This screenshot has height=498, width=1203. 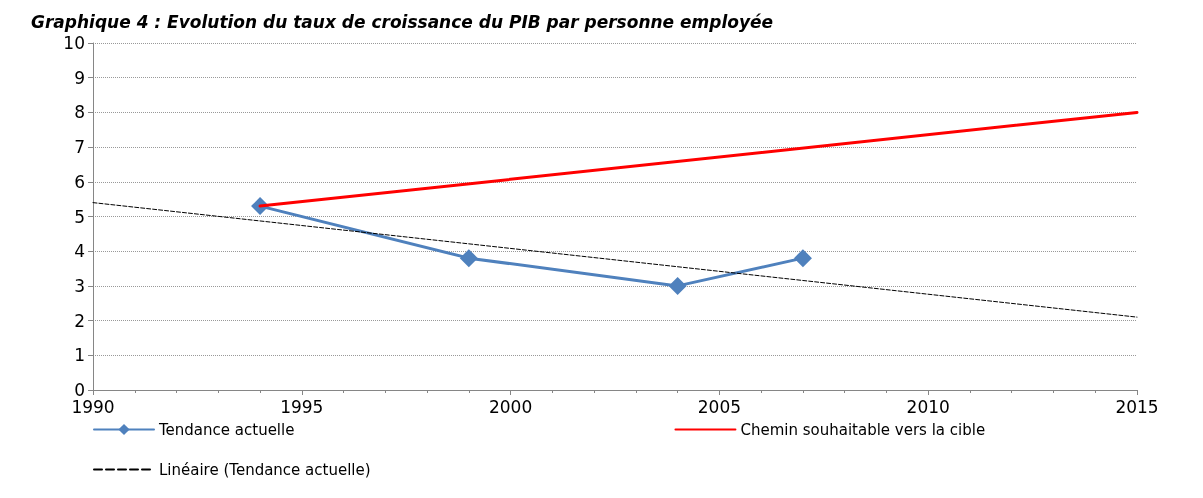 What do you see at coordinates (510, 406) in the screenshot?
I see `x-tick-label: 2000` at bounding box center [510, 406].